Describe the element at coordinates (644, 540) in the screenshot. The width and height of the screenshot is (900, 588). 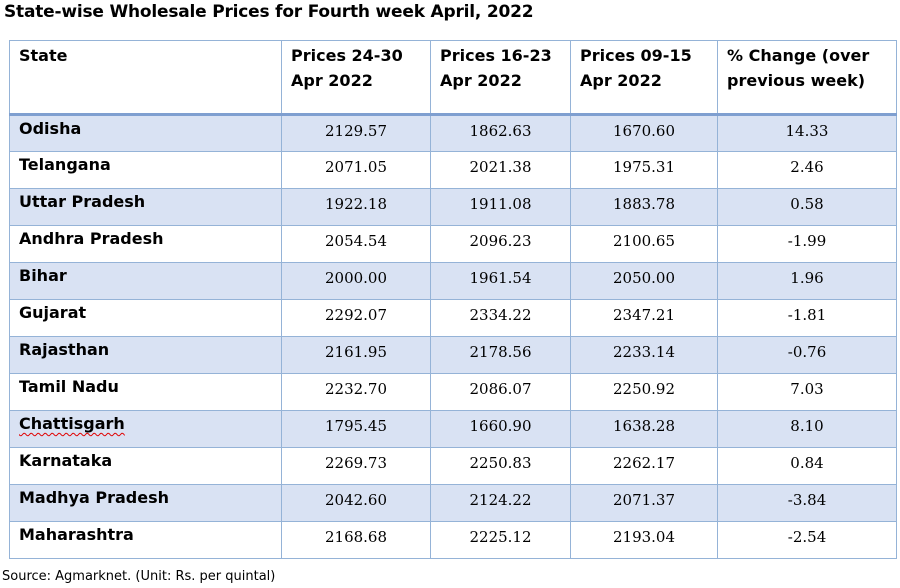
I see `price-09-15-cell: 2193.04` at that location.